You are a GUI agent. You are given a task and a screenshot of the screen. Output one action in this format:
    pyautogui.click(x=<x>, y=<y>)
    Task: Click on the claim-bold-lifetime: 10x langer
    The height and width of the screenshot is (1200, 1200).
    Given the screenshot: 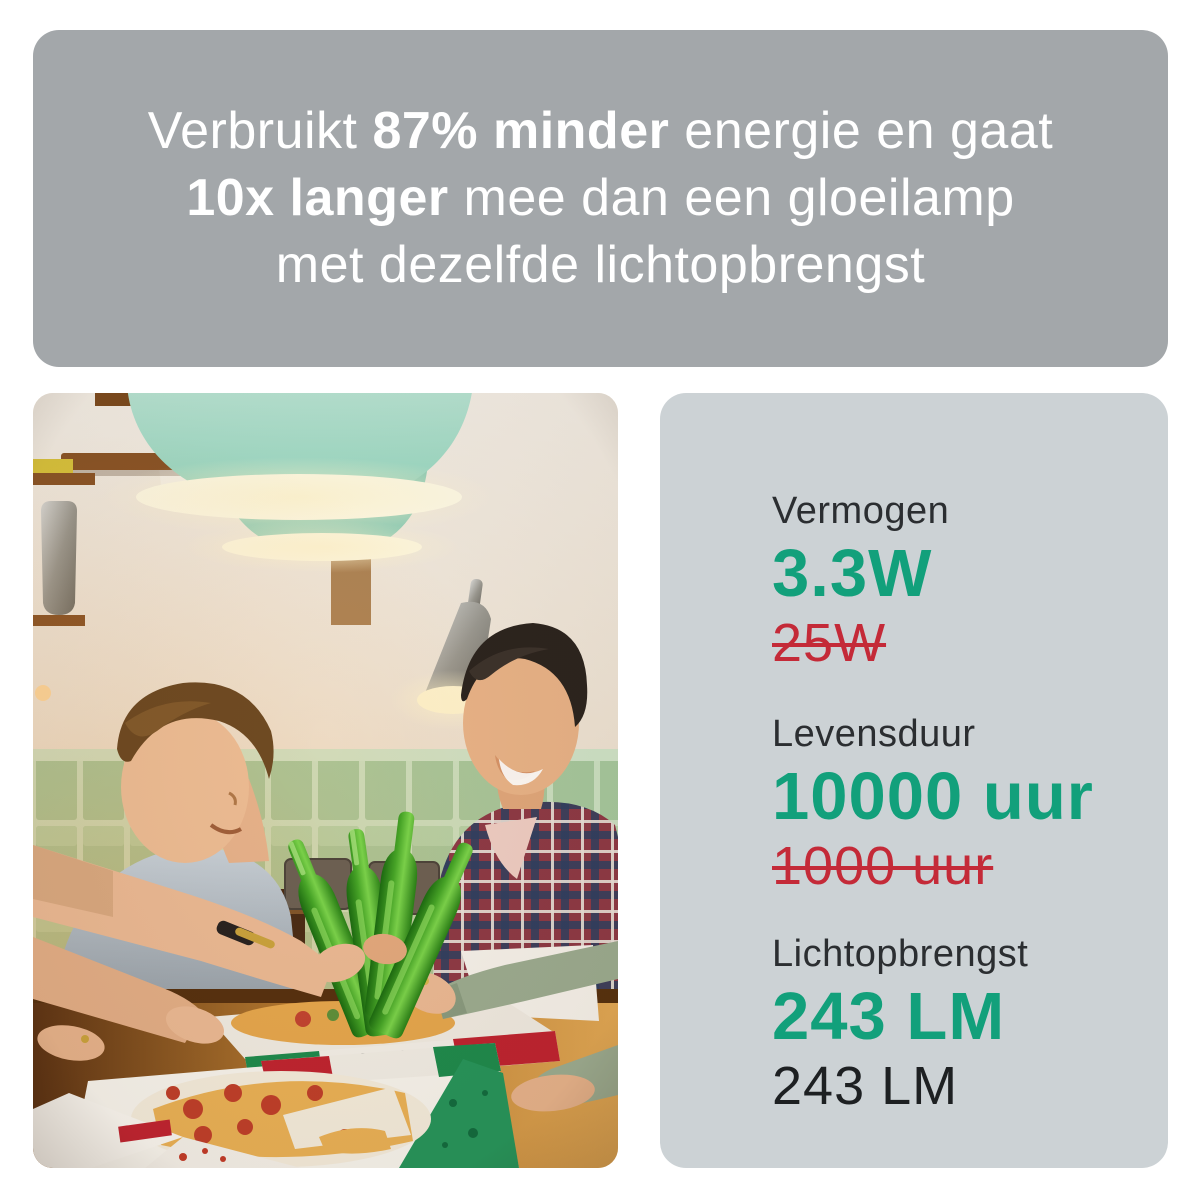 What is the action you would take?
    pyautogui.click(x=317, y=198)
    